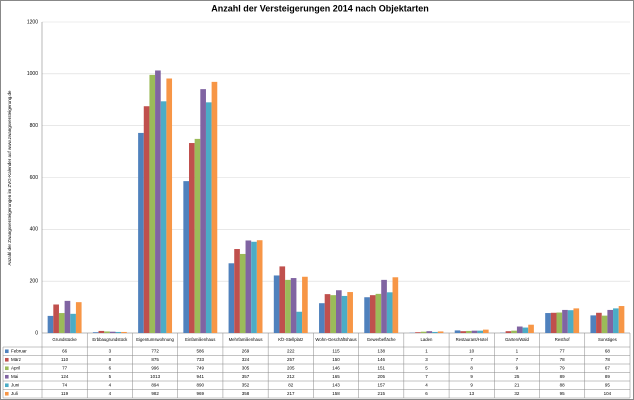 Image resolution: width=634 pixels, height=400 pixels. Describe the element at coordinates (65, 376) in the screenshot. I see `table-cell: 124` at that location.